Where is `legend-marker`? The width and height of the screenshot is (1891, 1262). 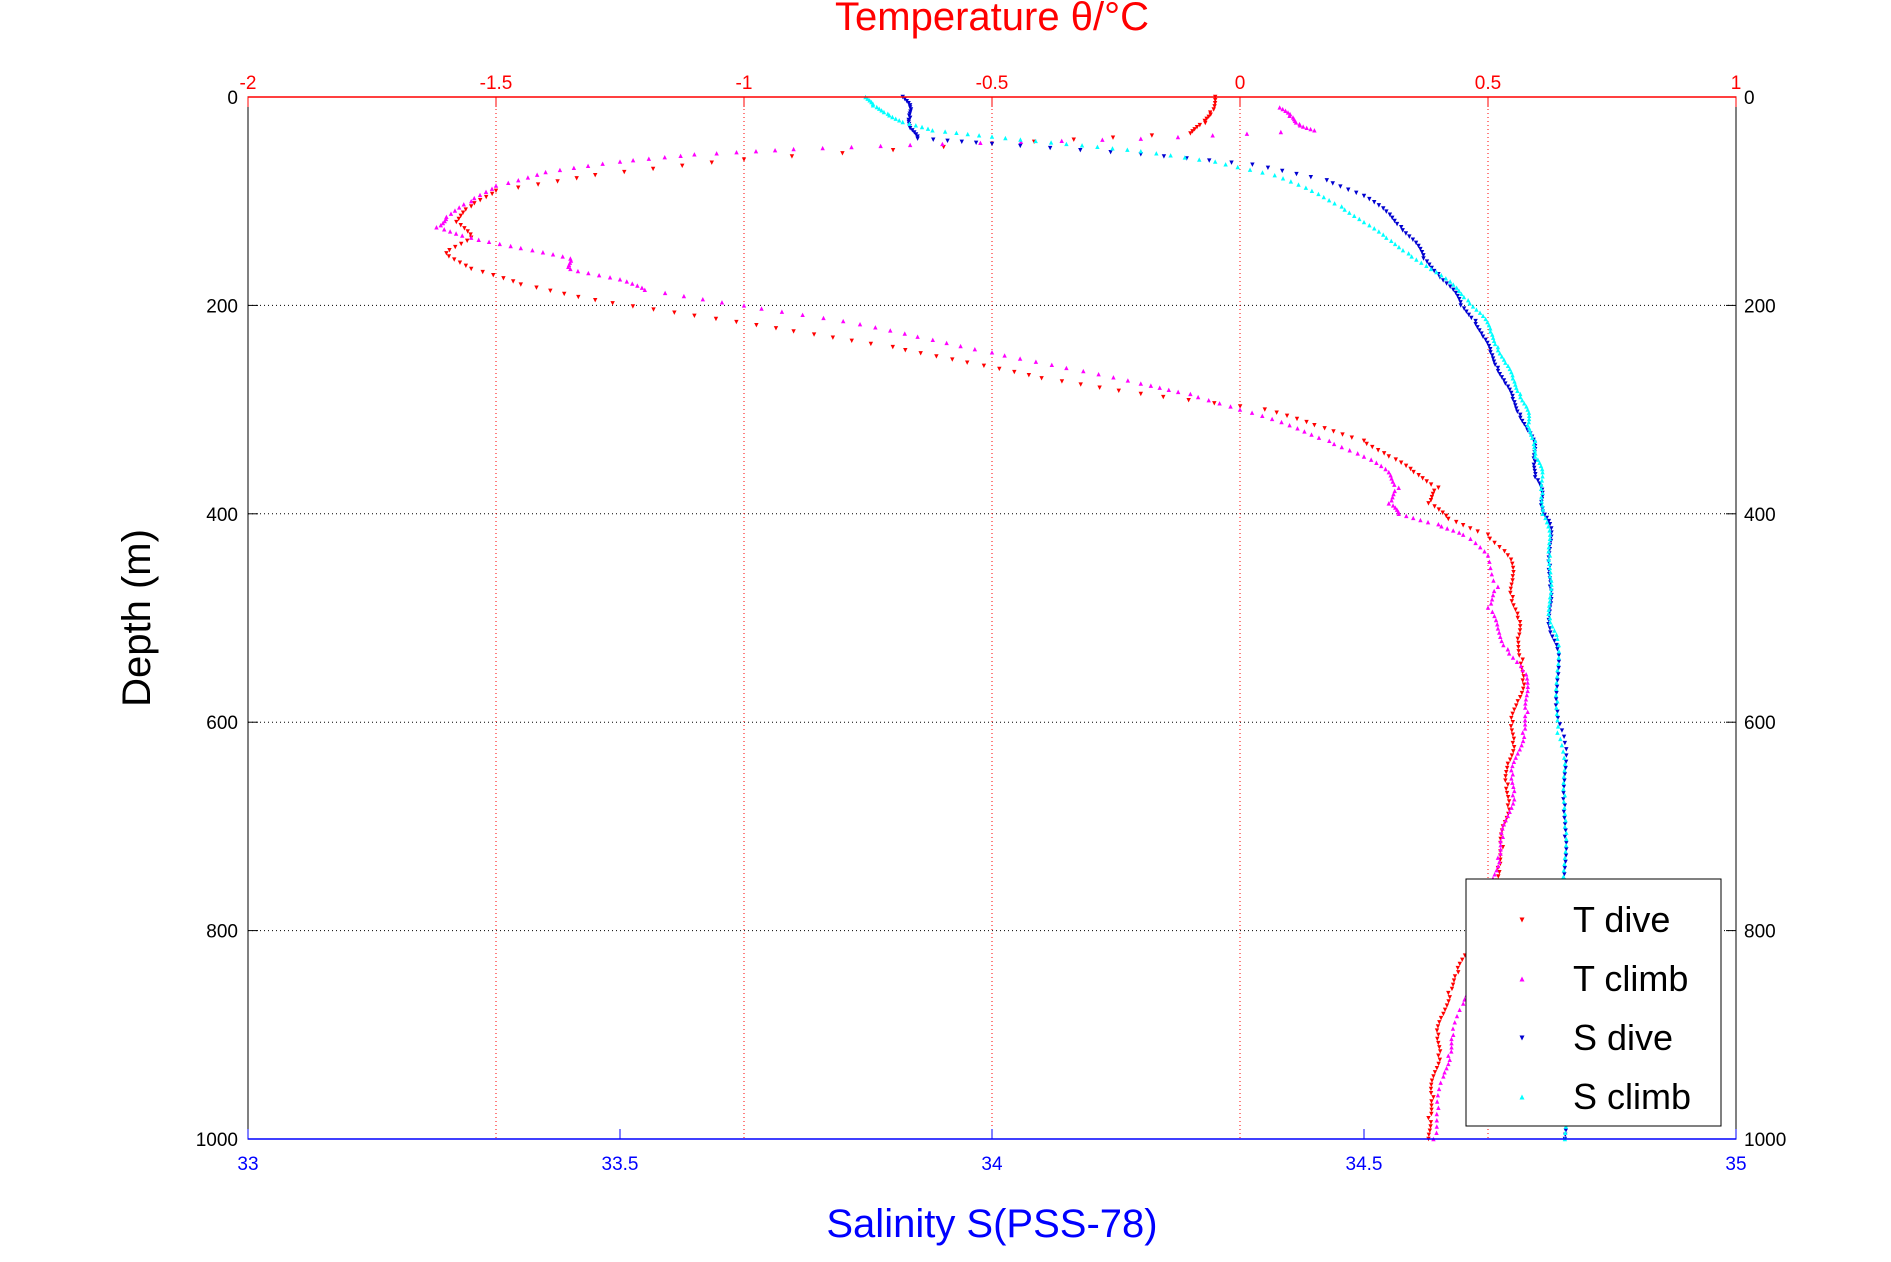 legend-marker is located at coordinates (1522, 1097).